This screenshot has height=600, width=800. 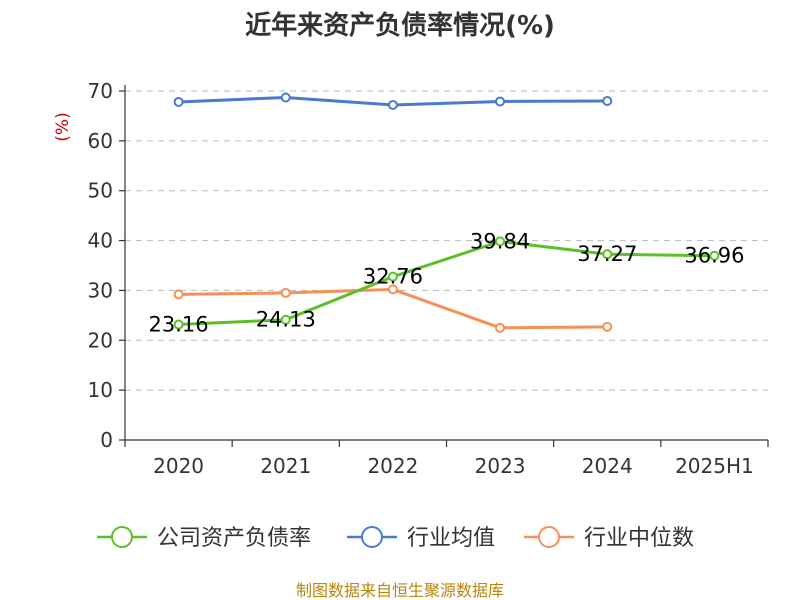 I want to click on y-tick-label: 10, so click(x=100, y=390).